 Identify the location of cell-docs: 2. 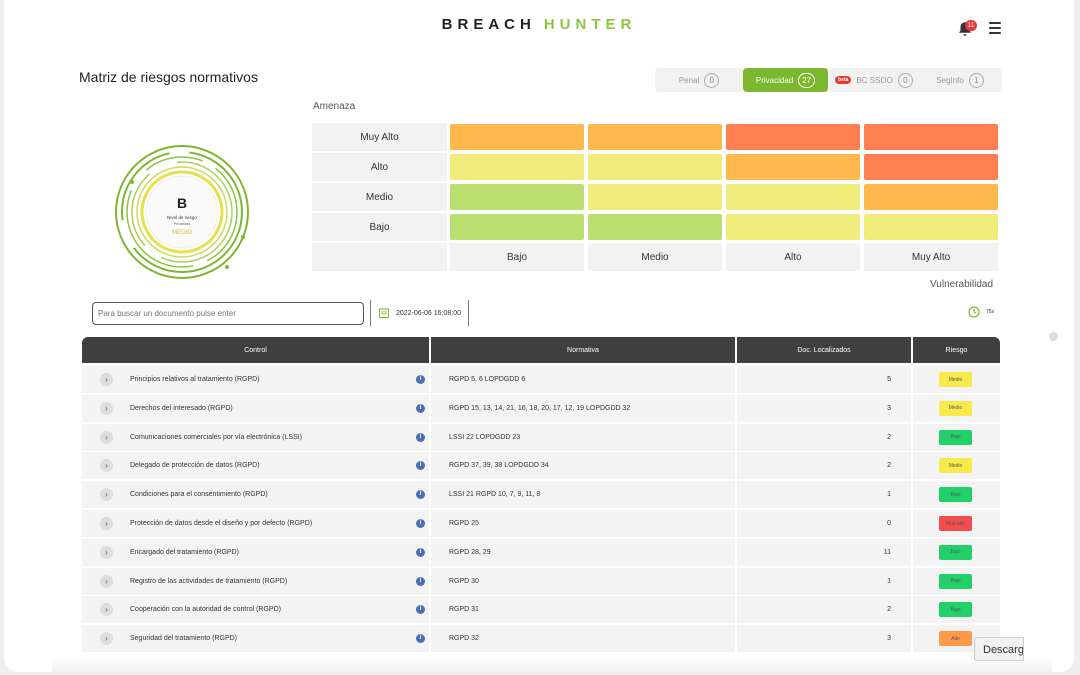
(824, 437).